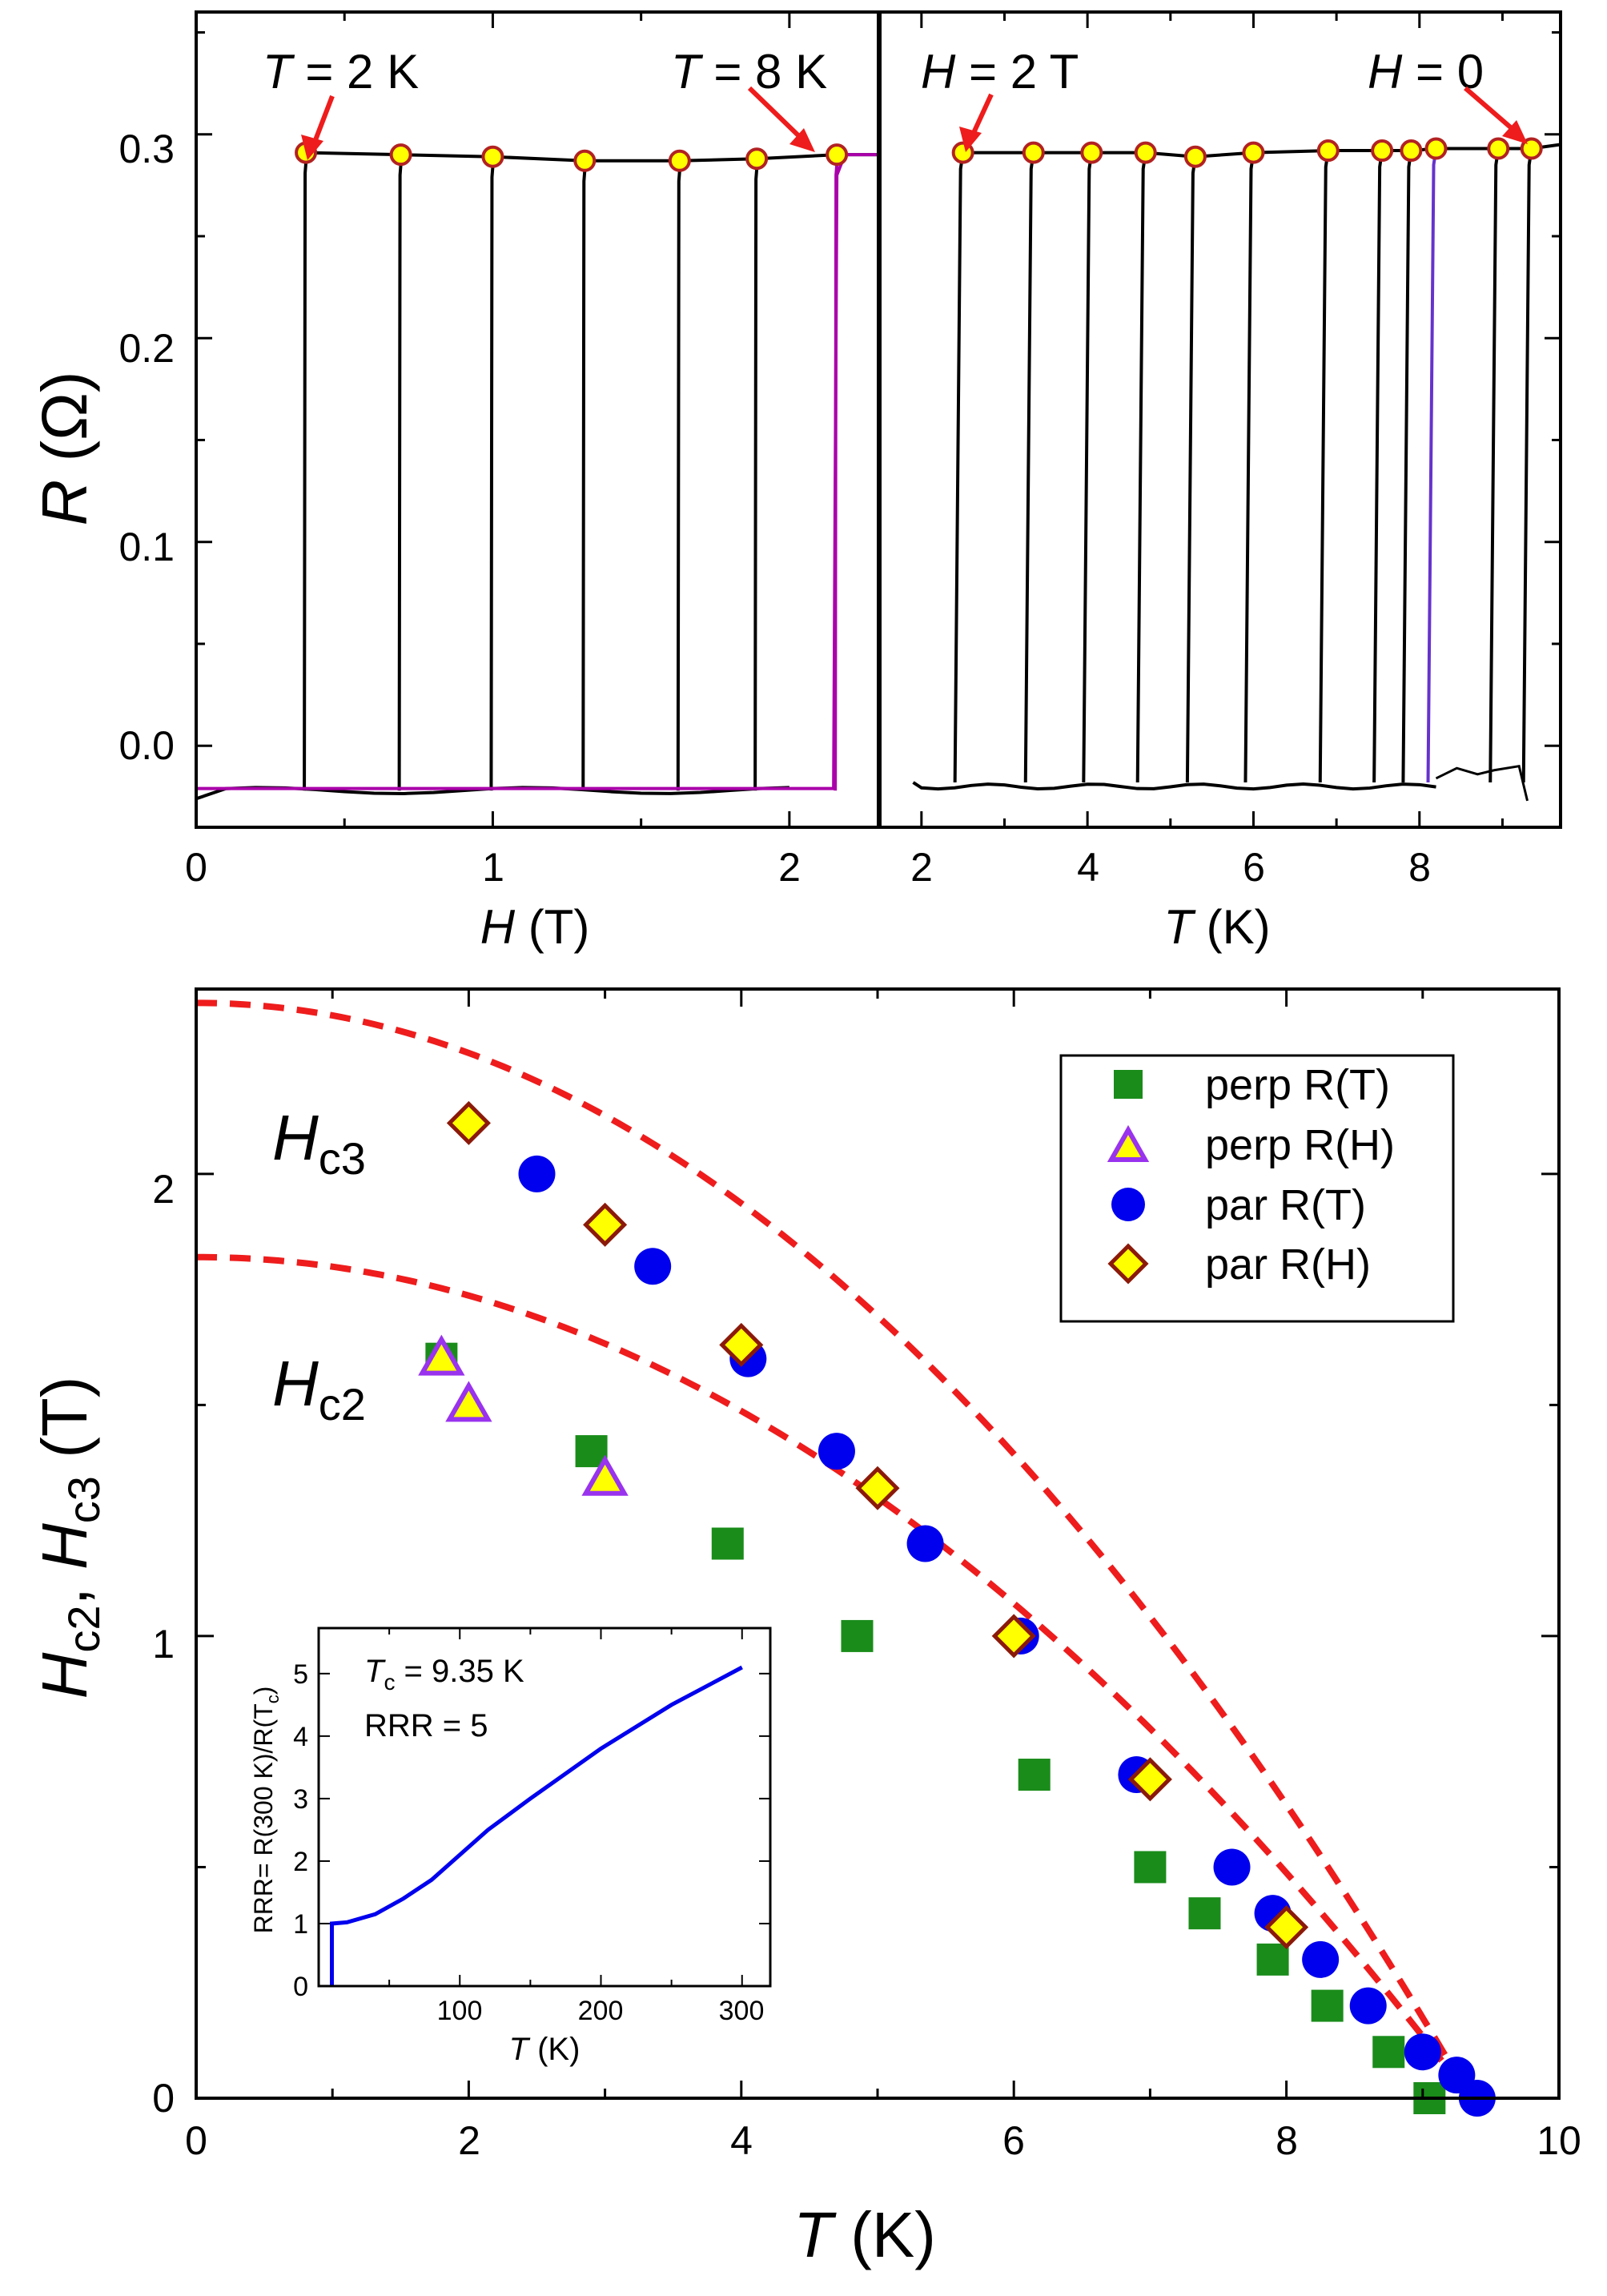 The height and width of the screenshot is (2296, 1607). I want to click on r-vs-t-ticks, so click(1240, 419).